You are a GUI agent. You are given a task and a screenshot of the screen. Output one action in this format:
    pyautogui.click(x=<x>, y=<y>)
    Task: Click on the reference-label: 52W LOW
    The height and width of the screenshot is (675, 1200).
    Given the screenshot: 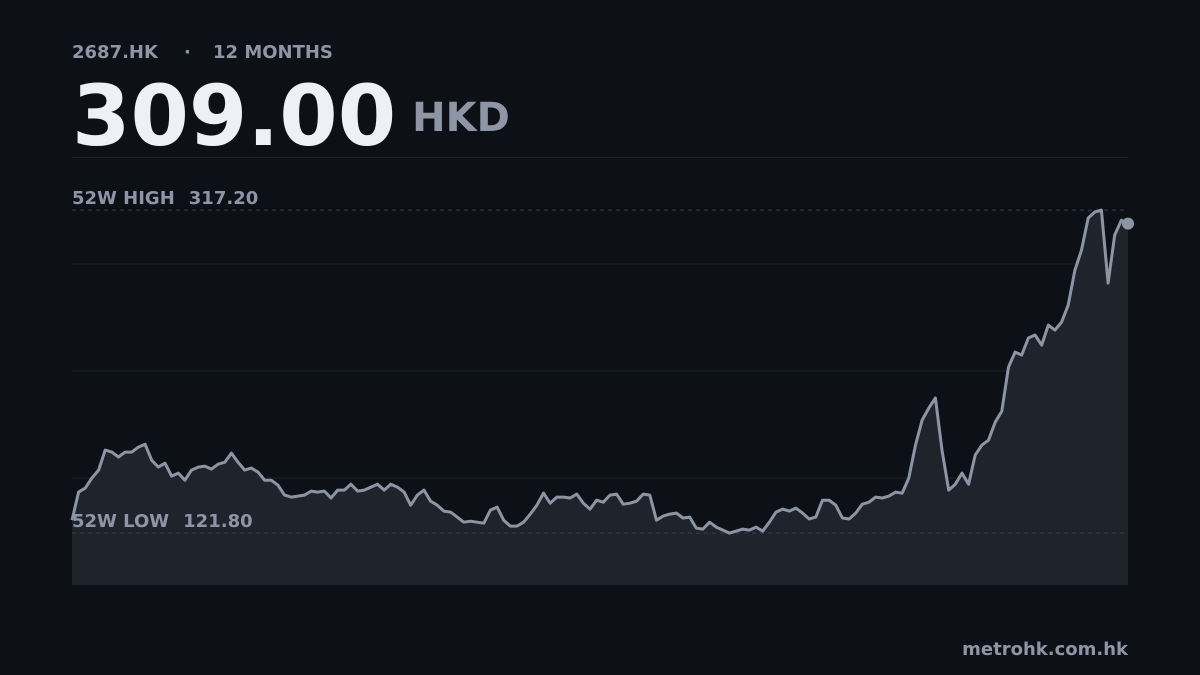 What is the action you would take?
    pyautogui.click(x=120, y=521)
    